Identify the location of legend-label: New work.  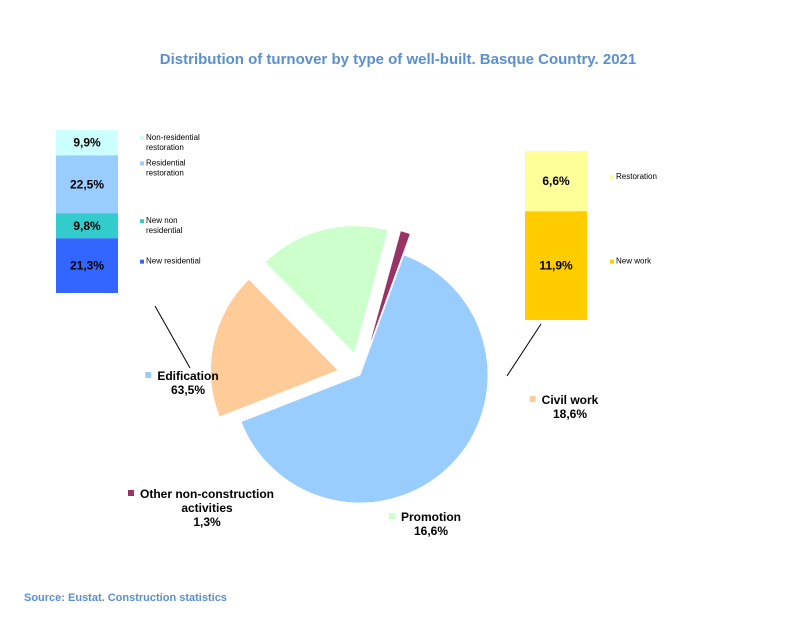
(634, 261).